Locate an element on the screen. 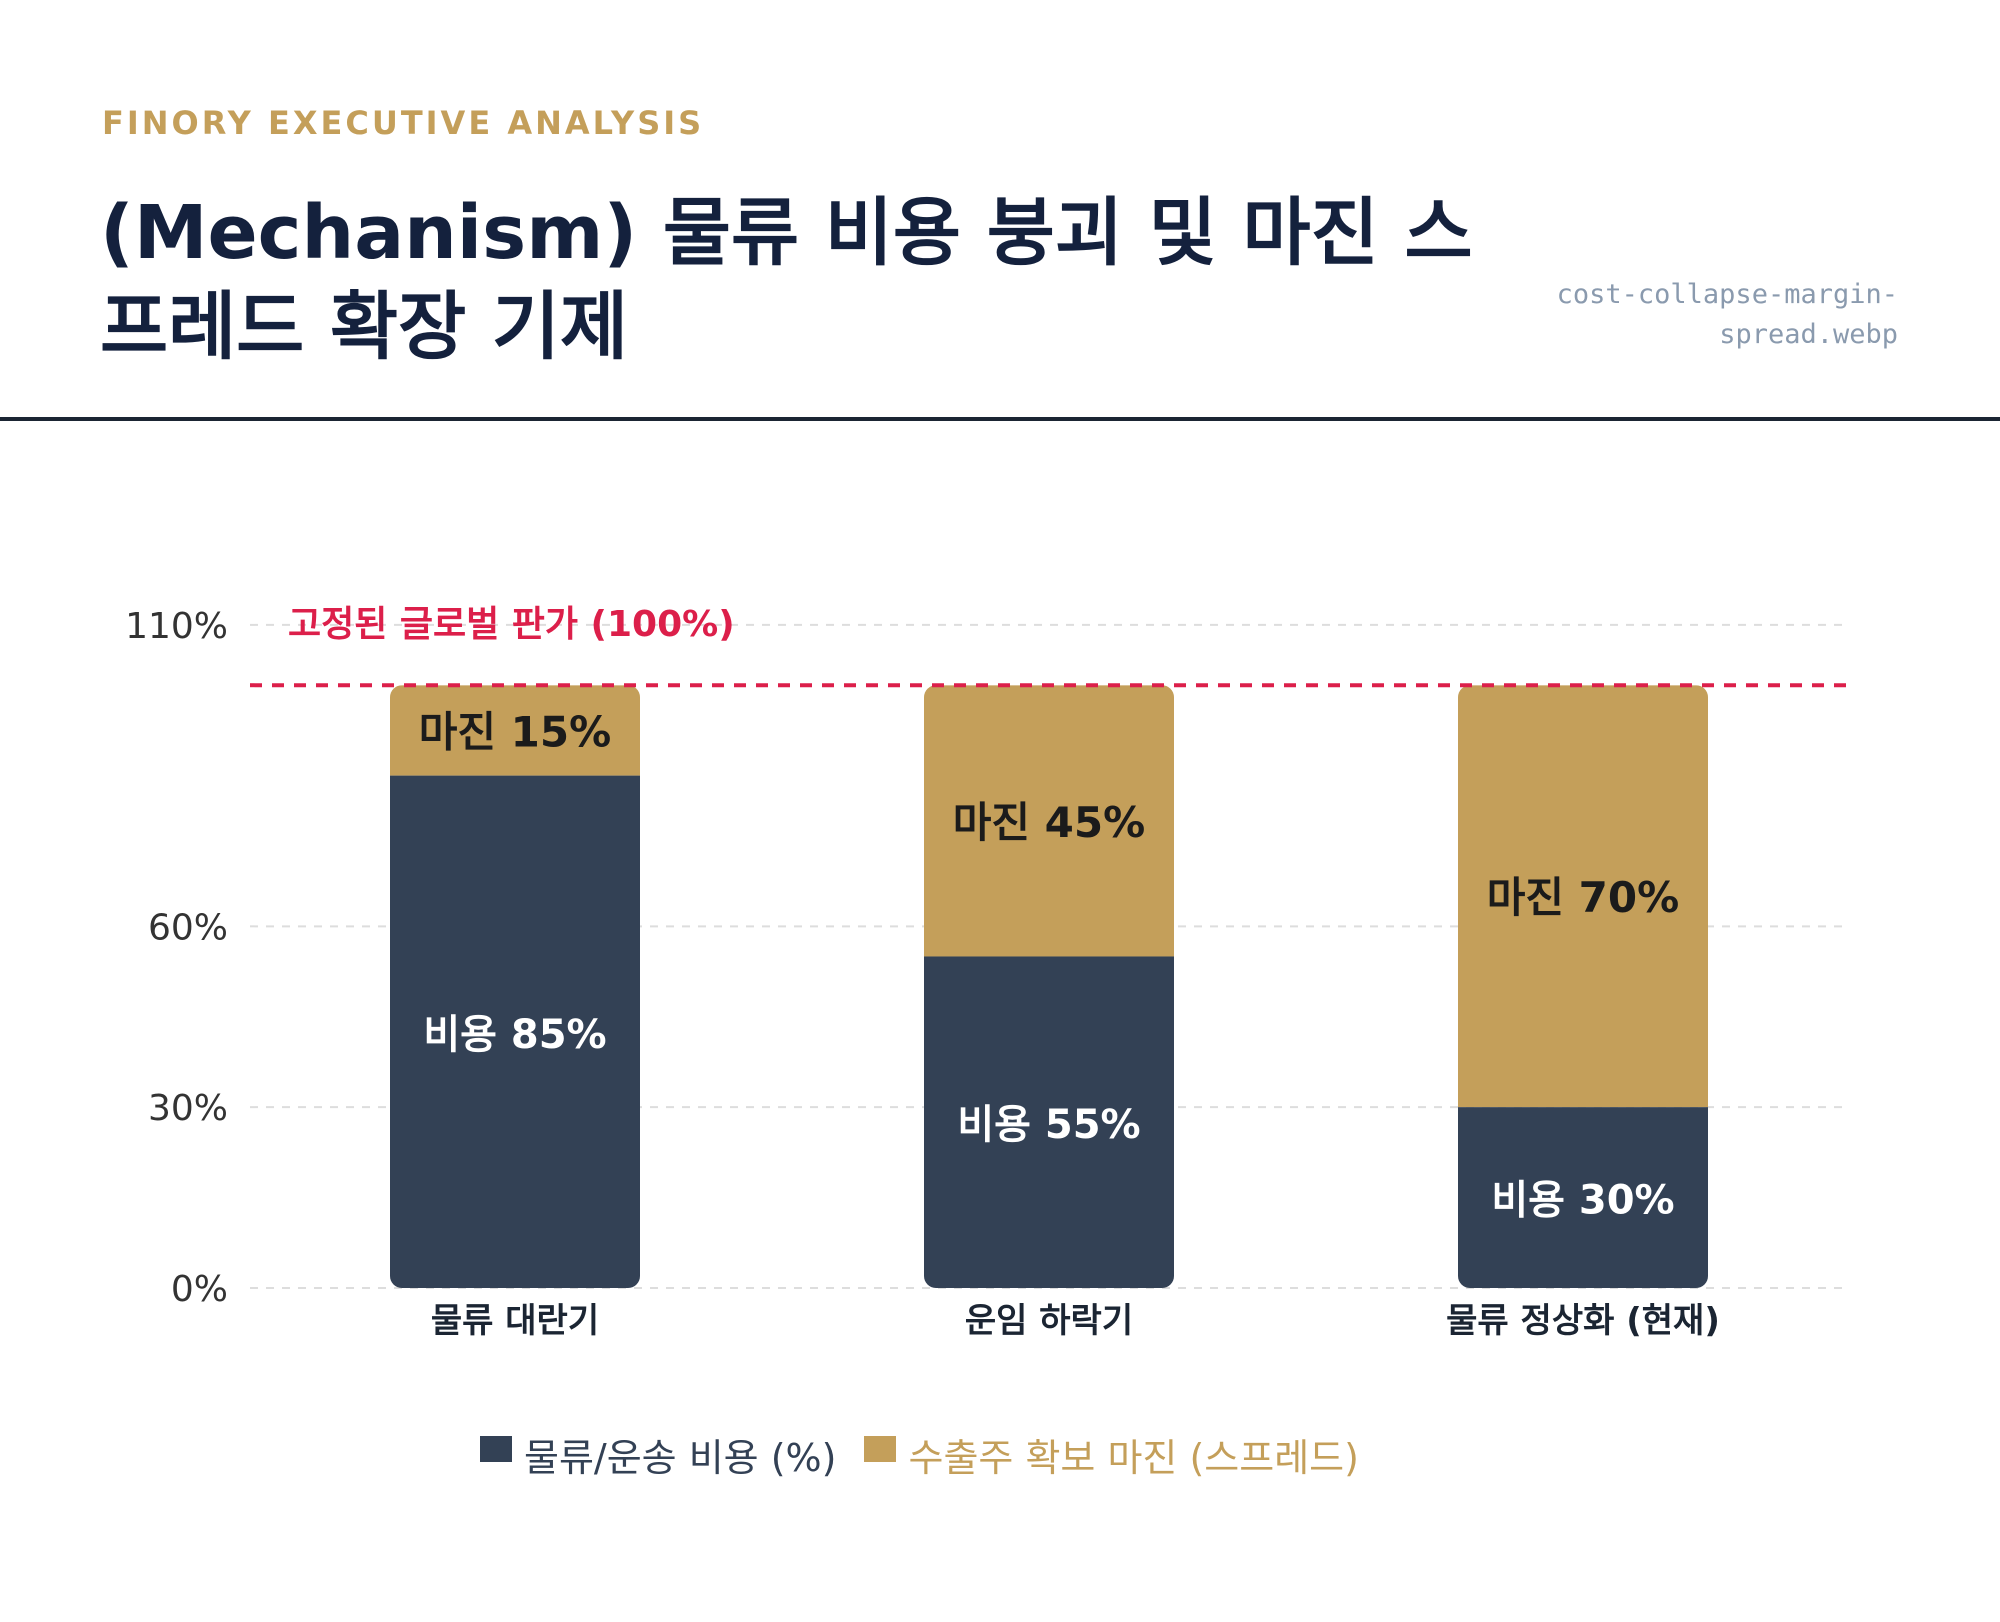 The height and width of the screenshot is (1622, 2000). y-axis: 0% 30% 60% 110% is located at coordinates (176, 958).